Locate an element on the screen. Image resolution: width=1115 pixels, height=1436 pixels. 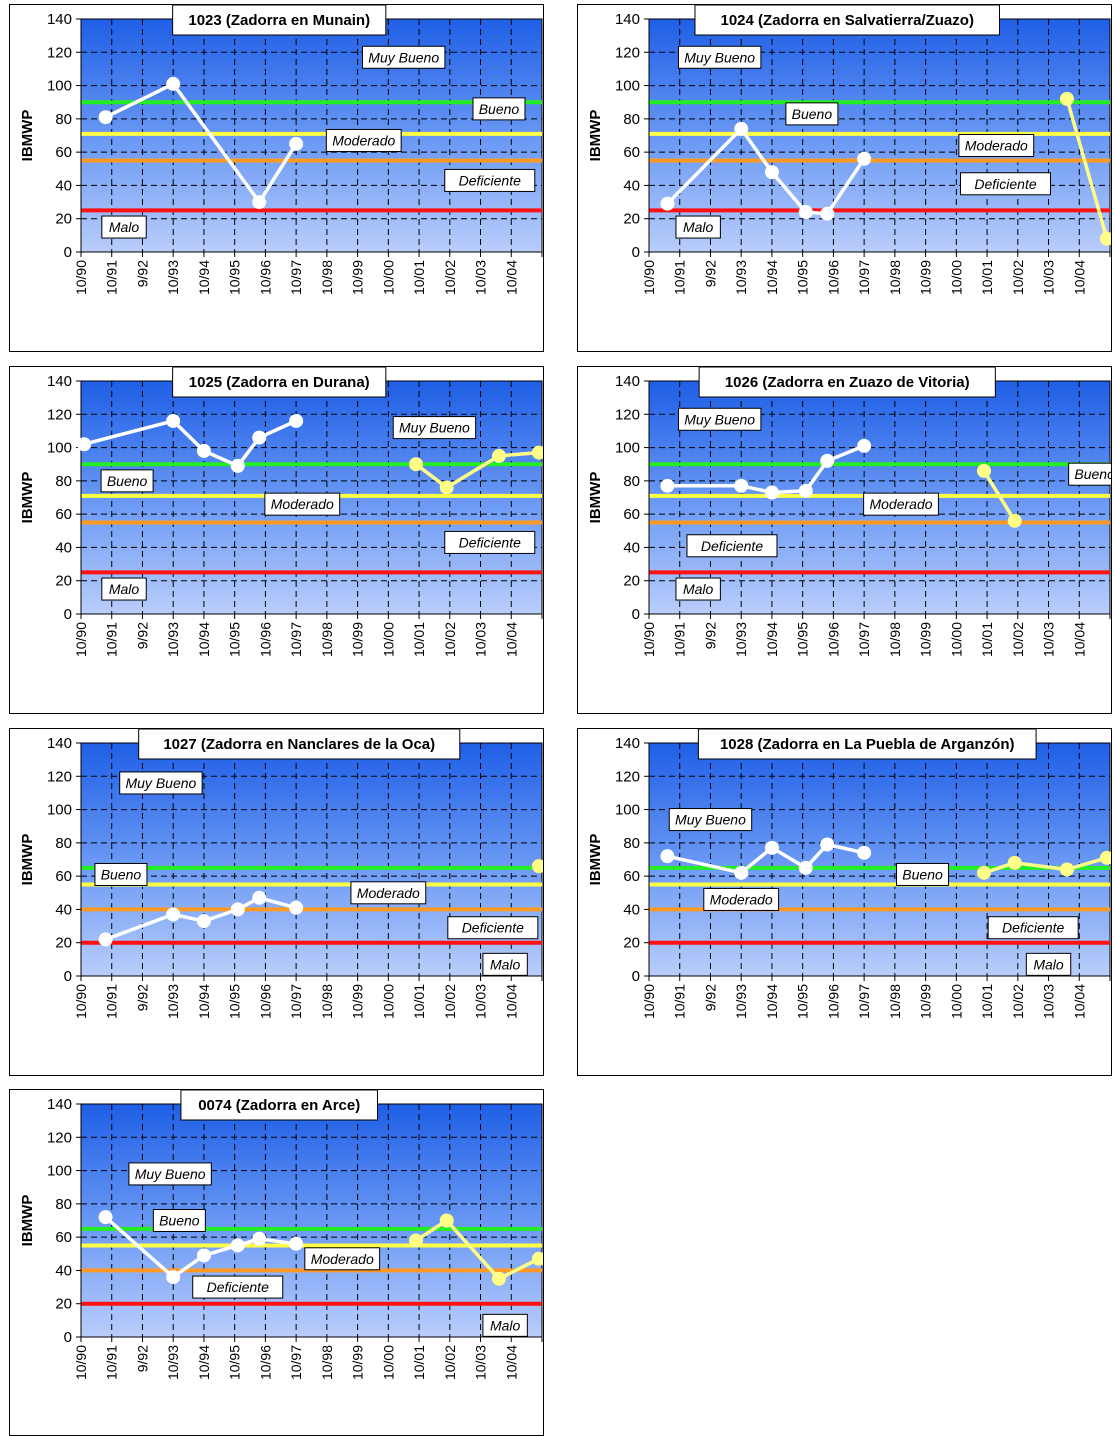
y-tick-label: 140 is located at coordinates (59, 1104).